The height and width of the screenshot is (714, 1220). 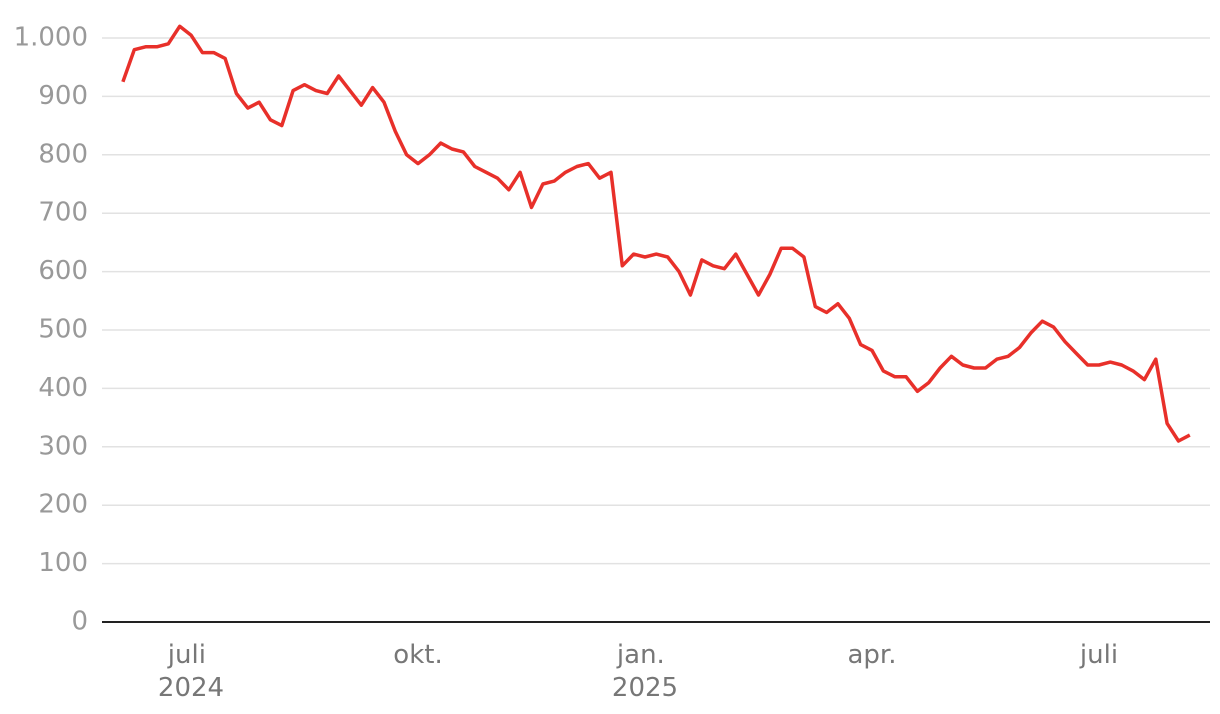 I want to click on y-tick-label: 1.000, so click(x=51, y=38).